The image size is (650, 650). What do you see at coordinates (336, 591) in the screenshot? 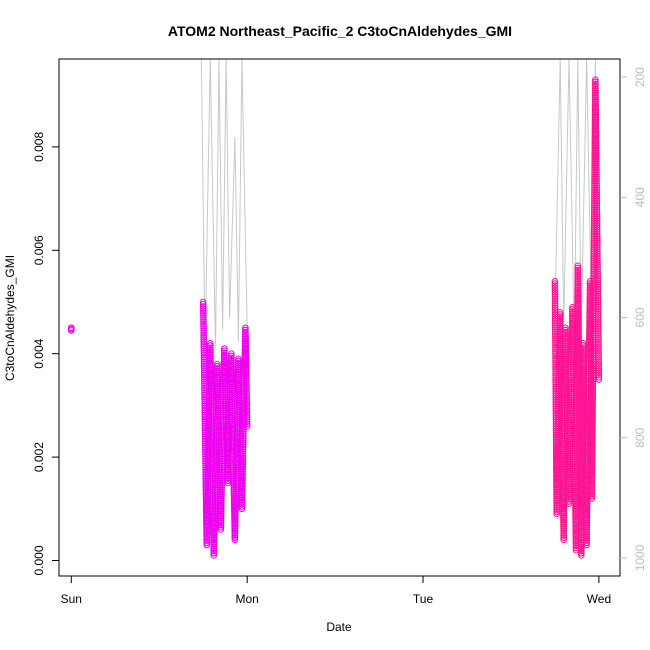
I see `x-axis: Sun Mon Tue Wed` at bounding box center [336, 591].